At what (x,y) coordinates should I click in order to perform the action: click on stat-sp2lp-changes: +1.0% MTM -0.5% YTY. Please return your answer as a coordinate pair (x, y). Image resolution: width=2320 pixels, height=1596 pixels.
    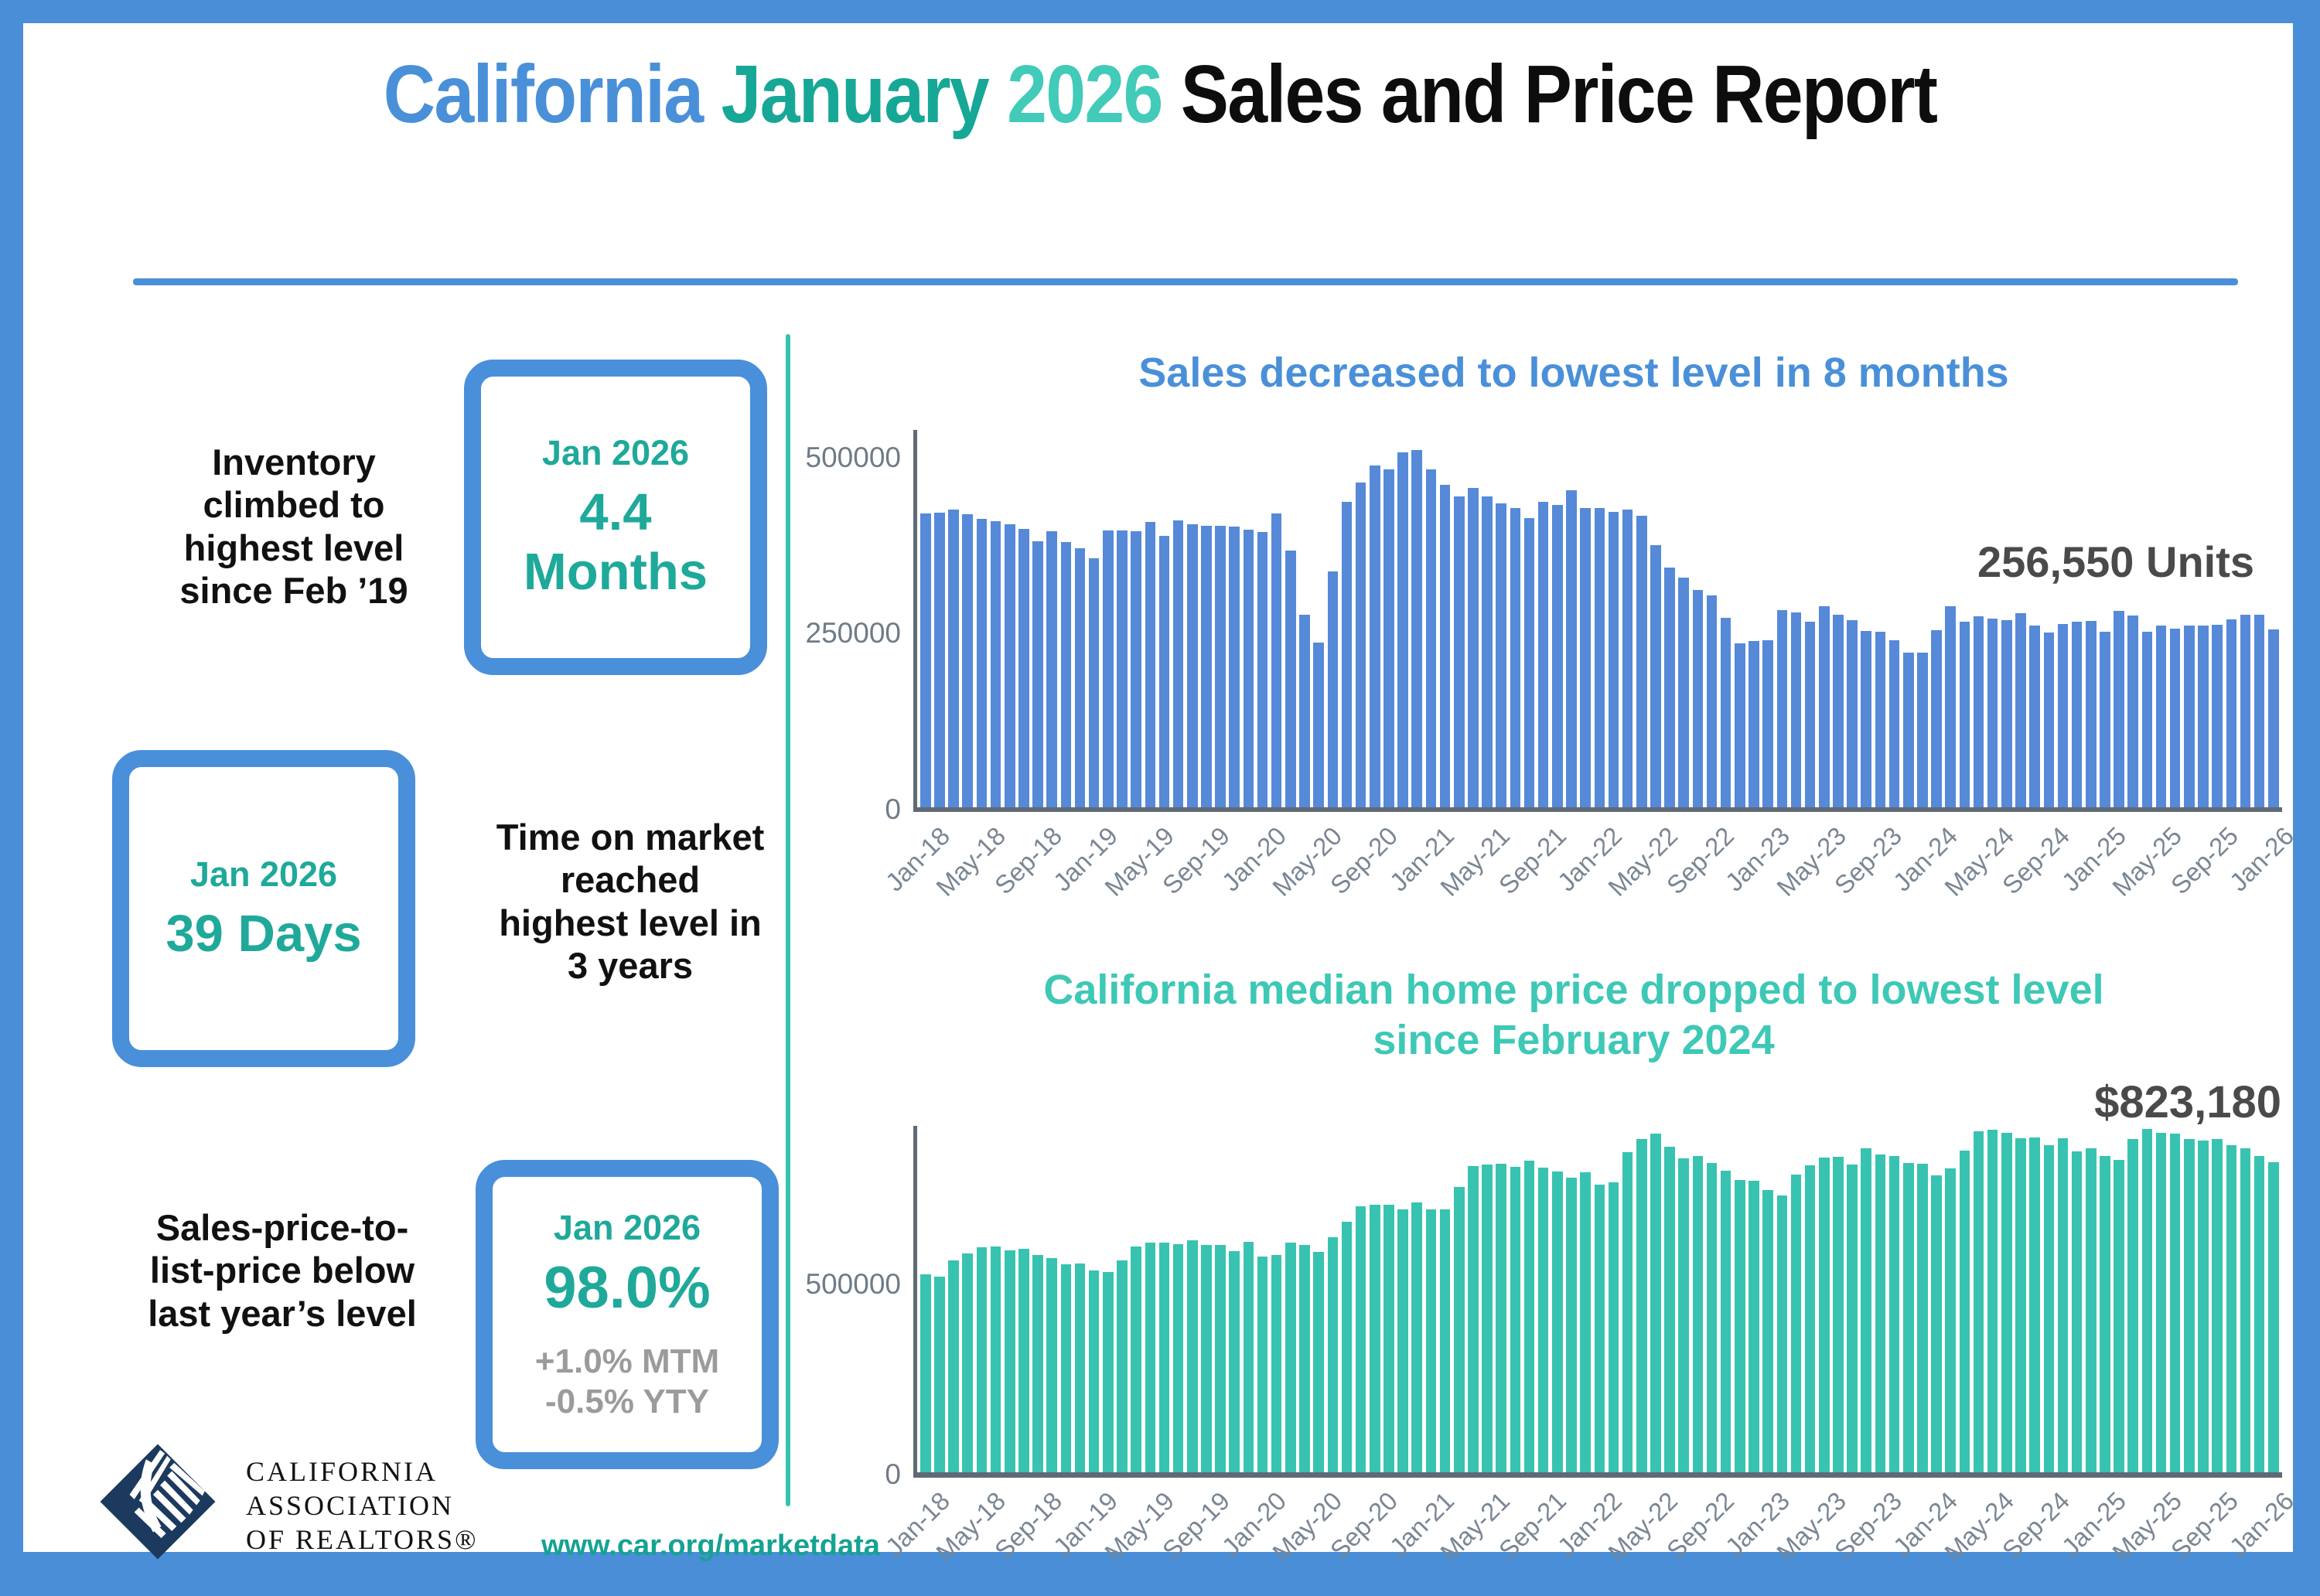
    Looking at the image, I should click on (627, 1381).